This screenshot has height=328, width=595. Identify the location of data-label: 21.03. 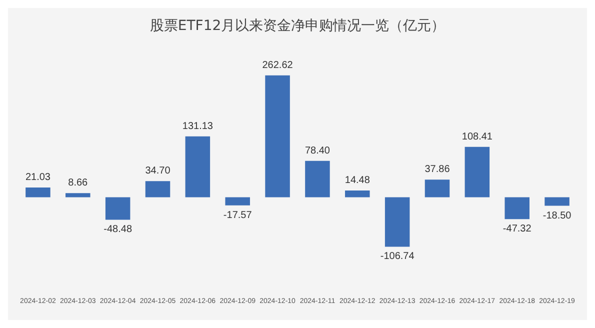
(38, 177).